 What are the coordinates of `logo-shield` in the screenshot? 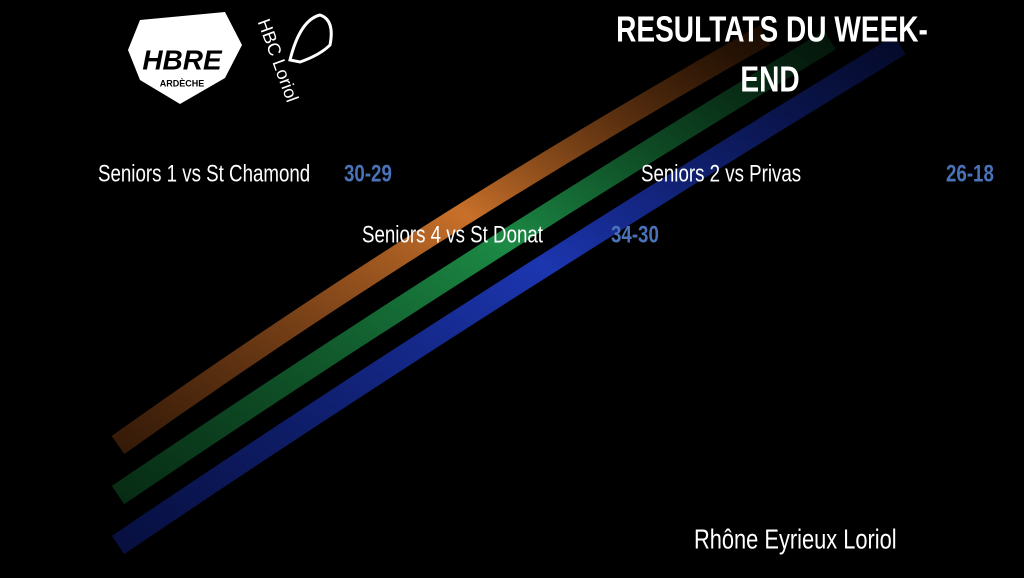 It's located at (185, 58).